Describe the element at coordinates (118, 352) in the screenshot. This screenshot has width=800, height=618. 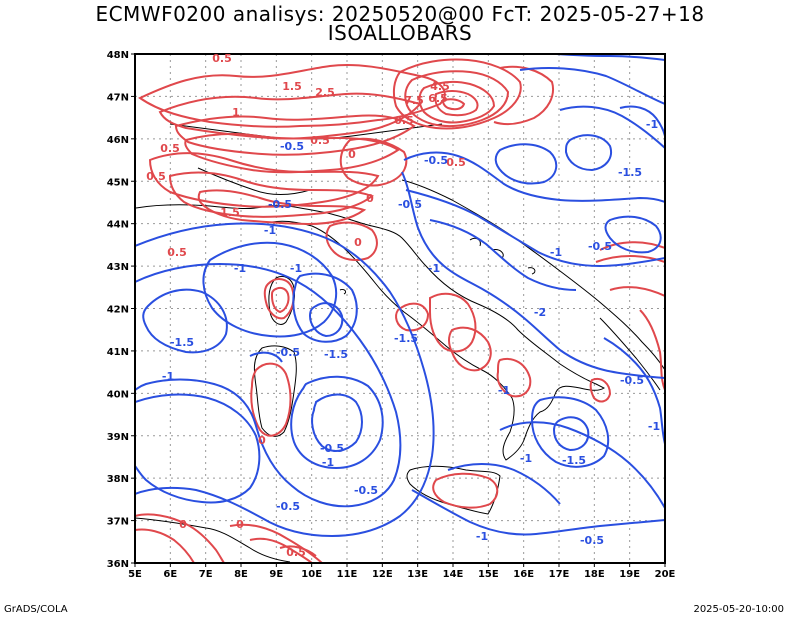
I see `lat-tick-label: 41N` at that location.